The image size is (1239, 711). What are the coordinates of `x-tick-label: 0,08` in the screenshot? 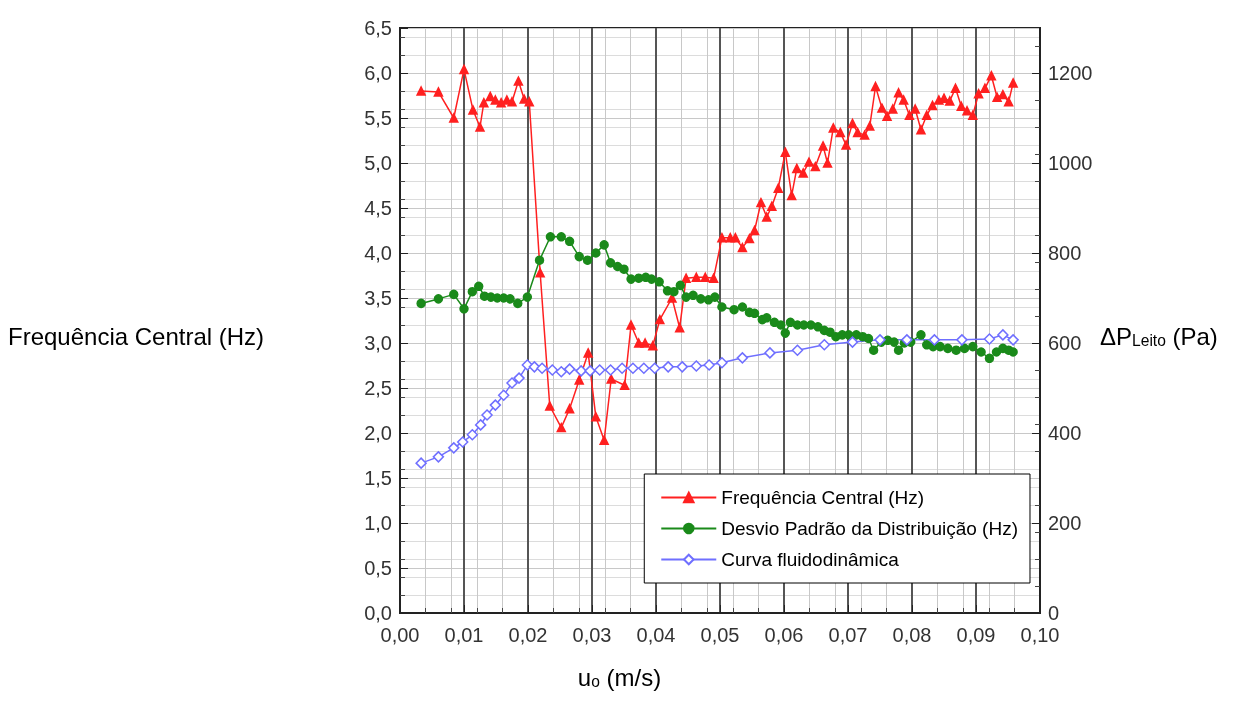 It's located at (912, 635).